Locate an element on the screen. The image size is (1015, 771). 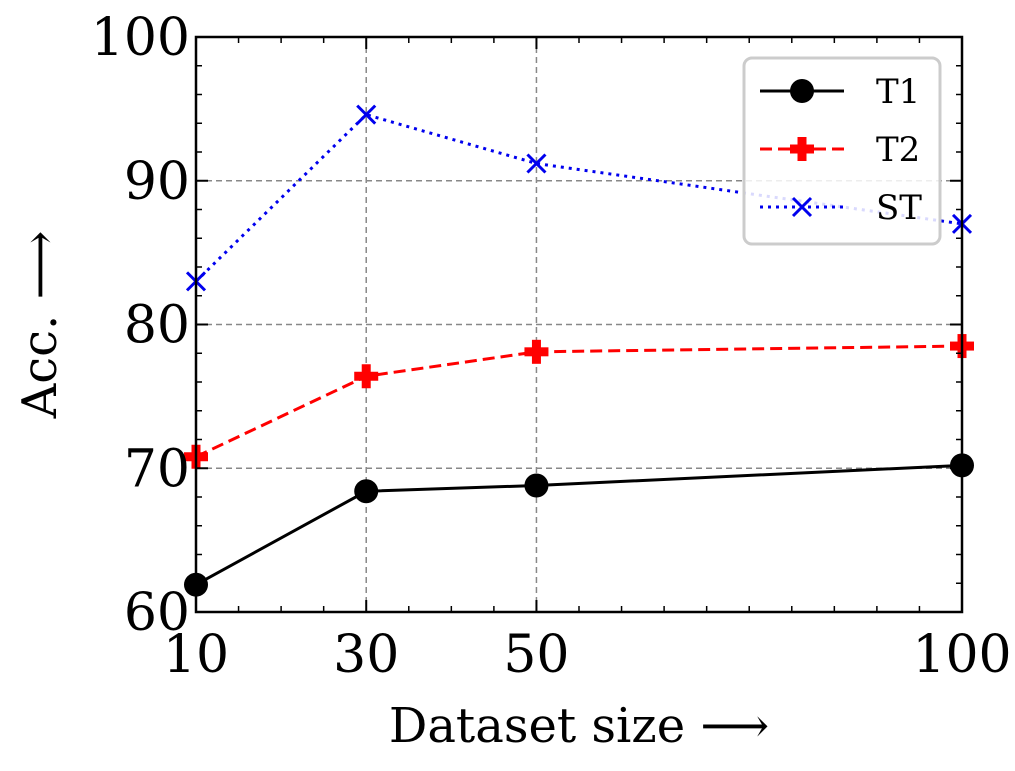
series-line-t1 is located at coordinates (579, 525).